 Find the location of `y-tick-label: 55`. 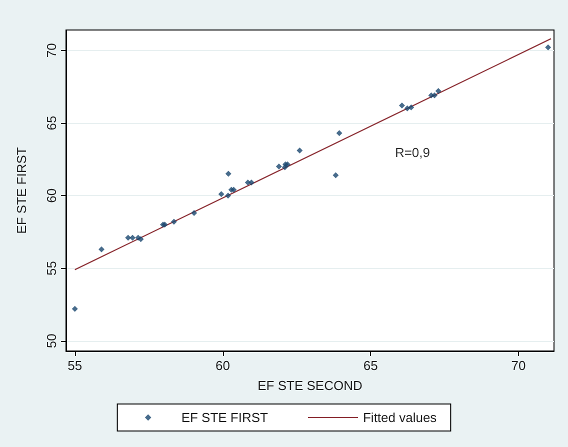

y-tick-label: 55 is located at coordinates (51, 268).